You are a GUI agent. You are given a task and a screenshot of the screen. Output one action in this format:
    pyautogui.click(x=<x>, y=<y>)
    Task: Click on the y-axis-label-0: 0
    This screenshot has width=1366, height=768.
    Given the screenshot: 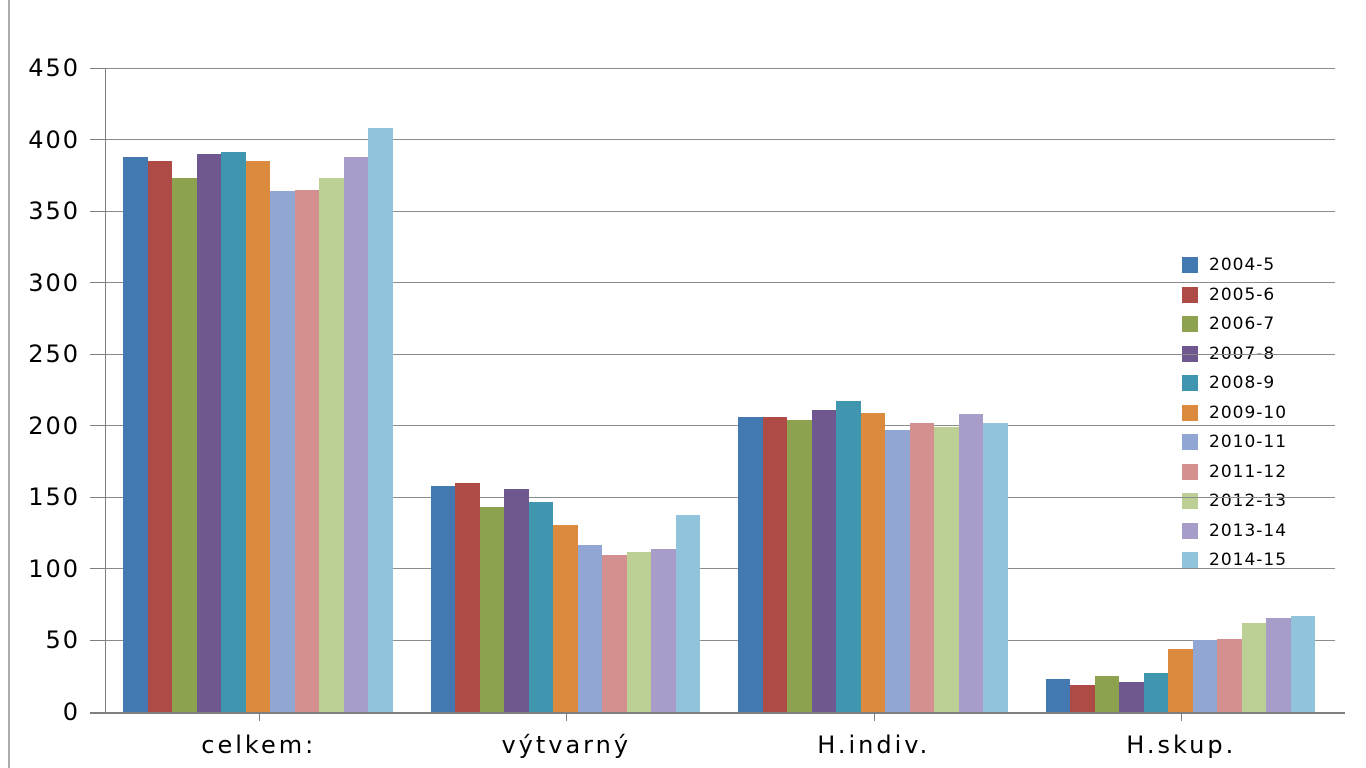 What is the action you would take?
    pyautogui.click(x=71, y=712)
    